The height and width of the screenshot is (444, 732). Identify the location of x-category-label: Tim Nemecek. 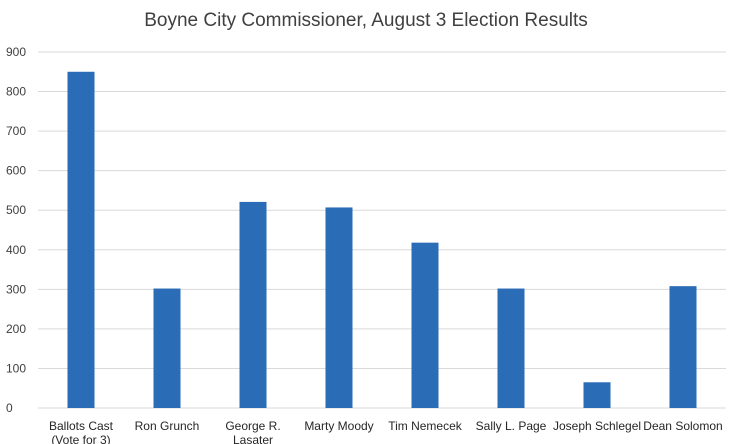
(425, 426).